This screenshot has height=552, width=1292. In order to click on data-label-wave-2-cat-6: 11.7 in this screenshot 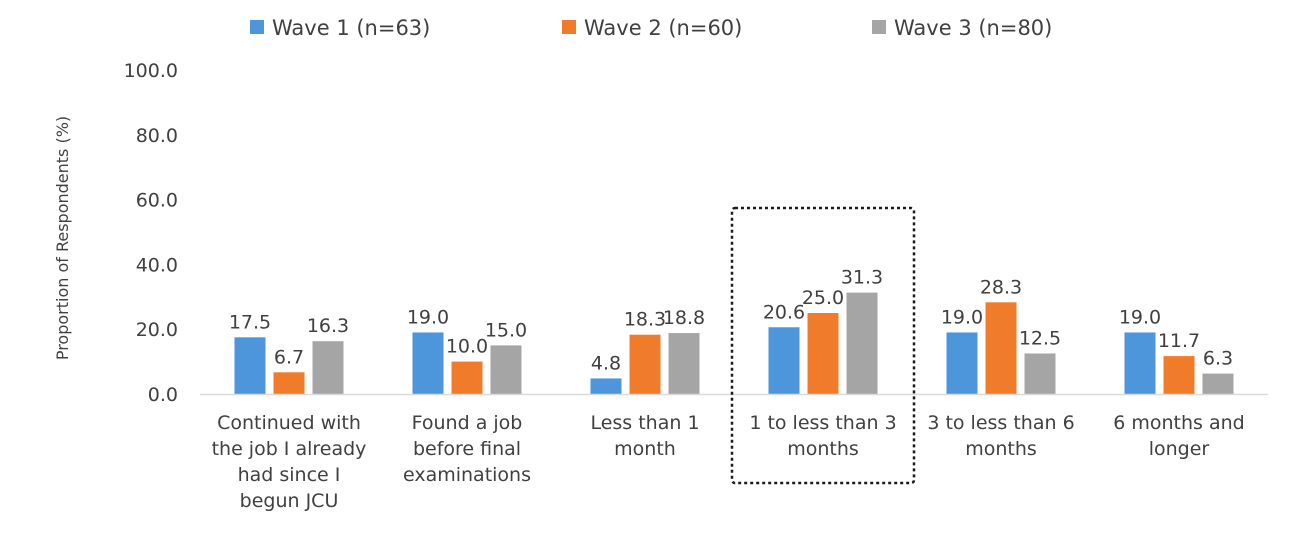, I will do `click(1179, 341)`.